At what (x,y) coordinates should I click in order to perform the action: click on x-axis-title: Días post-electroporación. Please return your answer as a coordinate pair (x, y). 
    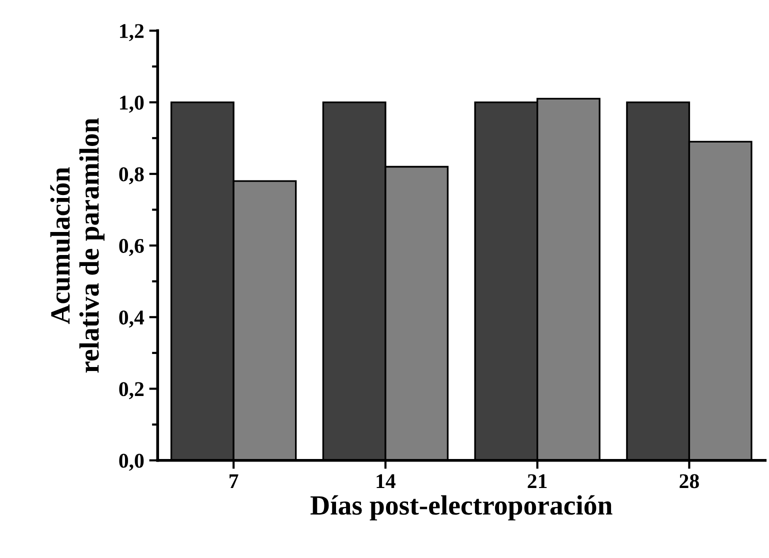
    Looking at the image, I should click on (461, 507).